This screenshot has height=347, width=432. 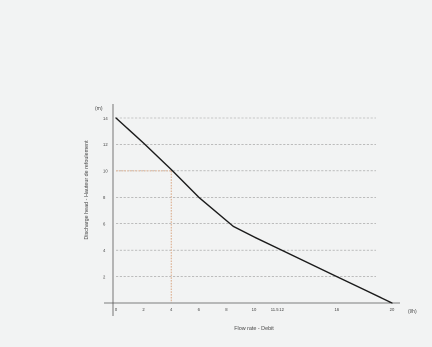 What do you see at coordinates (105, 144) in the screenshot?
I see `y-tick-label: 12` at bounding box center [105, 144].